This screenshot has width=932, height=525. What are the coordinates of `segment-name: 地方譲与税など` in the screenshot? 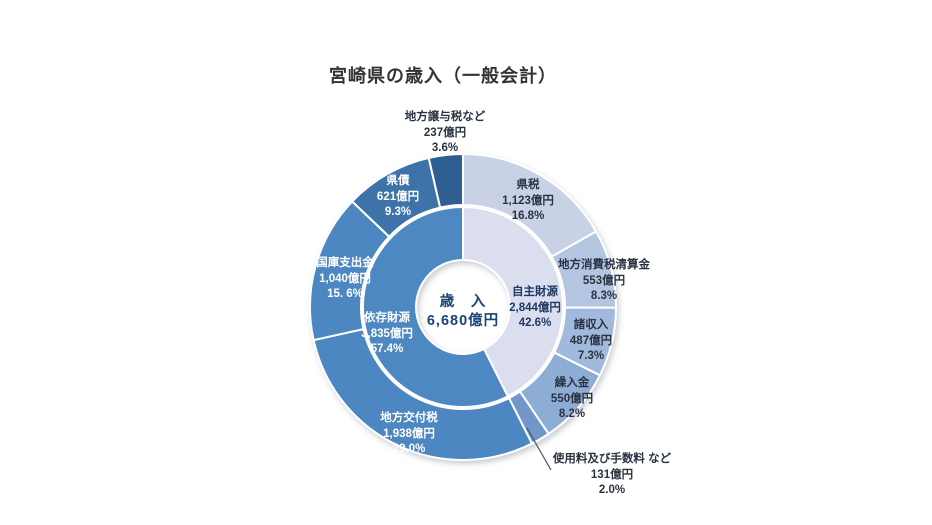 It's located at (445, 116).